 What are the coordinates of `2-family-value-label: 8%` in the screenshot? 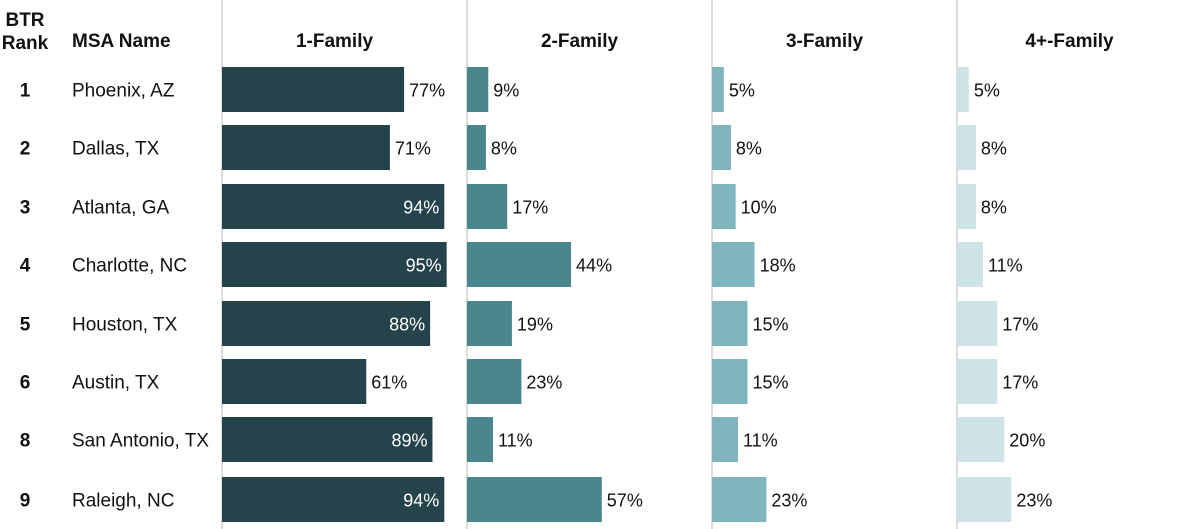 It's located at (504, 149).